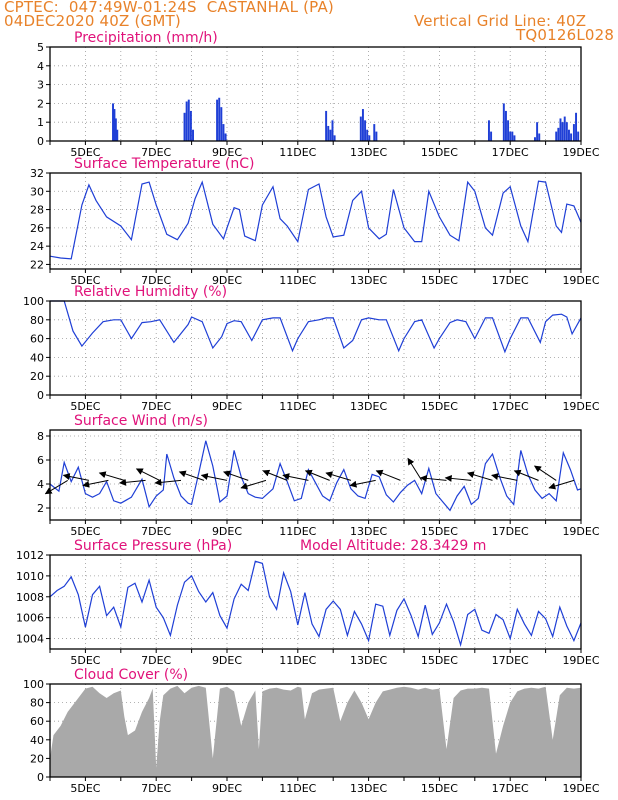 This screenshot has height=800, width=618. Describe the element at coordinates (40, 436) in the screenshot. I see `y-tick-label: 8` at that location.